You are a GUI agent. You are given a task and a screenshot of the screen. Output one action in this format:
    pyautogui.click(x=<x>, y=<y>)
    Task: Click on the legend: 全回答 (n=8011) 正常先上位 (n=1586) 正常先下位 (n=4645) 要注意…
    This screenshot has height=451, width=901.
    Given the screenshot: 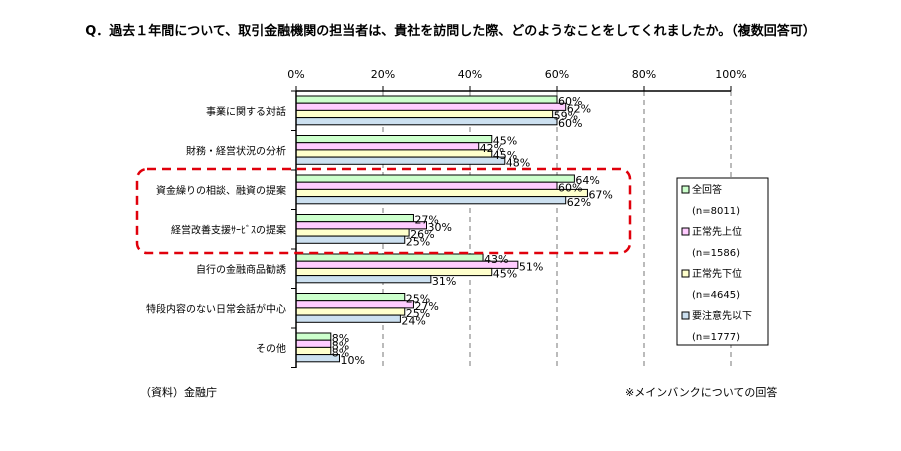 What is the action you would take?
    pyautogui.click(x=722, y=261)
    